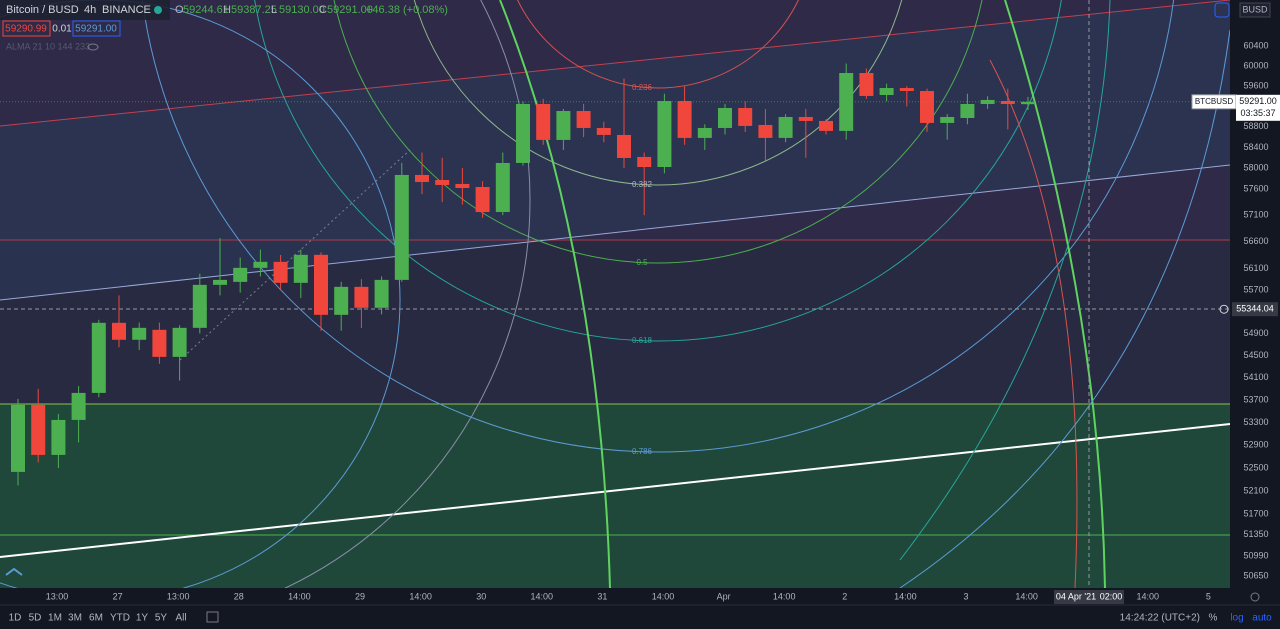 The width and height of the screenshot is (1280, 629). What do you see at coordinates (1213, 618) in the screenshot?
I see `percent-button: %` at bounding box center [1213, 618].